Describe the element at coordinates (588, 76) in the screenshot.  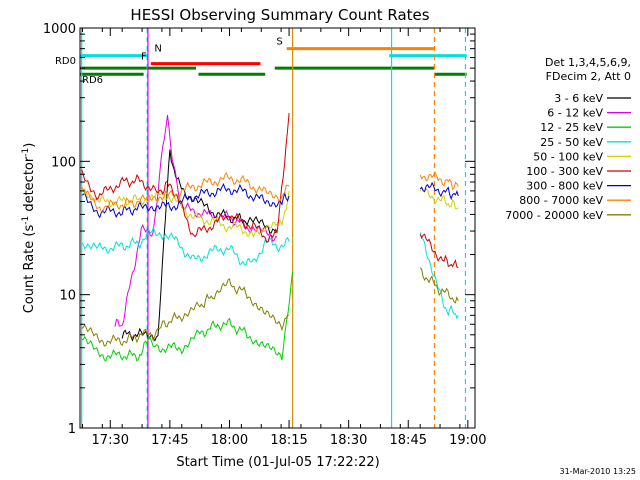
I see `legend-title-2: FDecim 2, Att 0` at that location.